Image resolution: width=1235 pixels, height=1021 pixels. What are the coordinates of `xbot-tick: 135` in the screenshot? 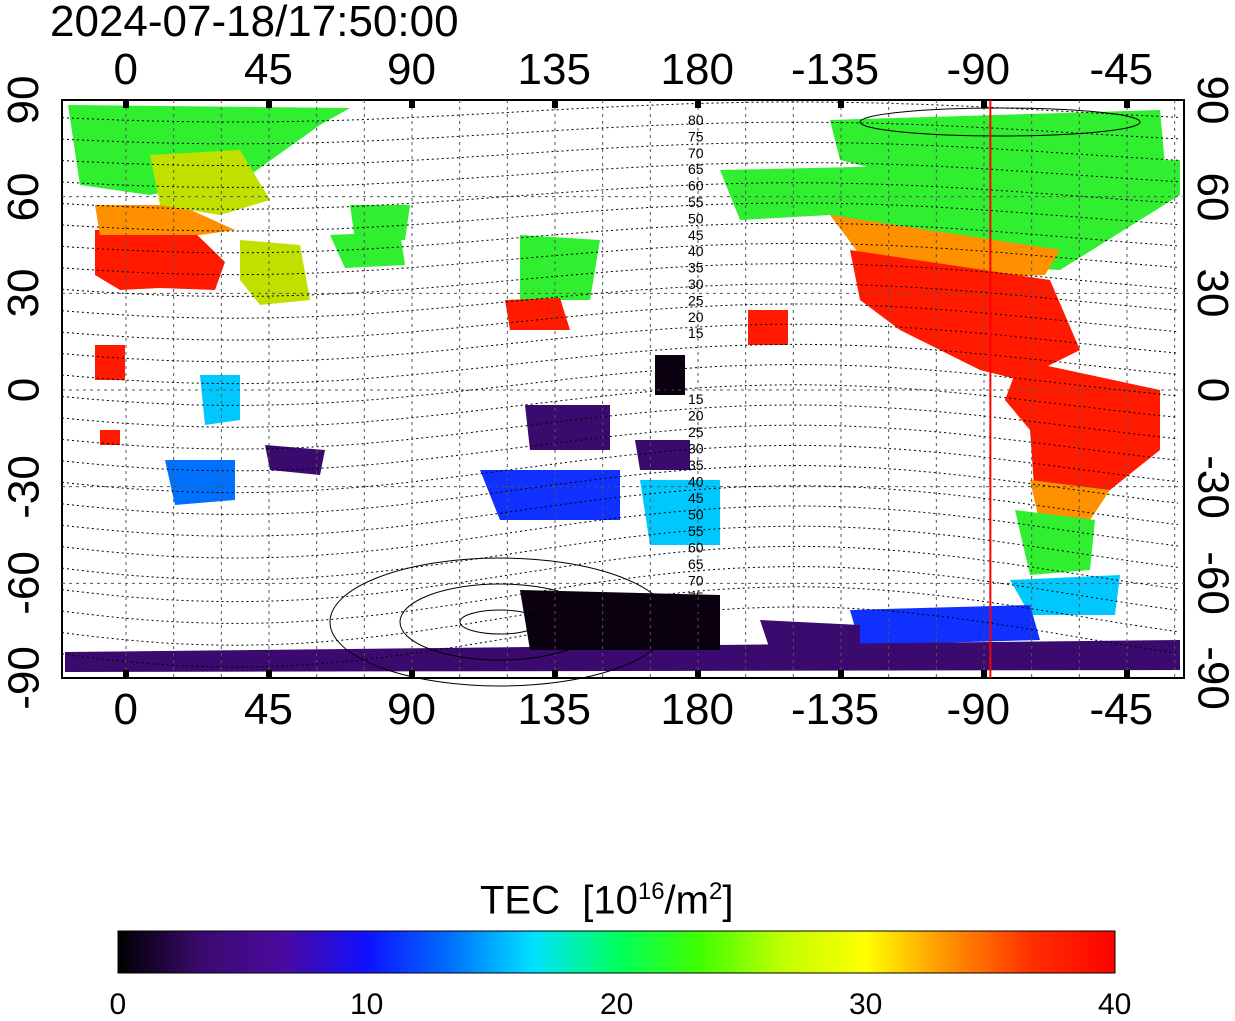 It's located at (554, 709).